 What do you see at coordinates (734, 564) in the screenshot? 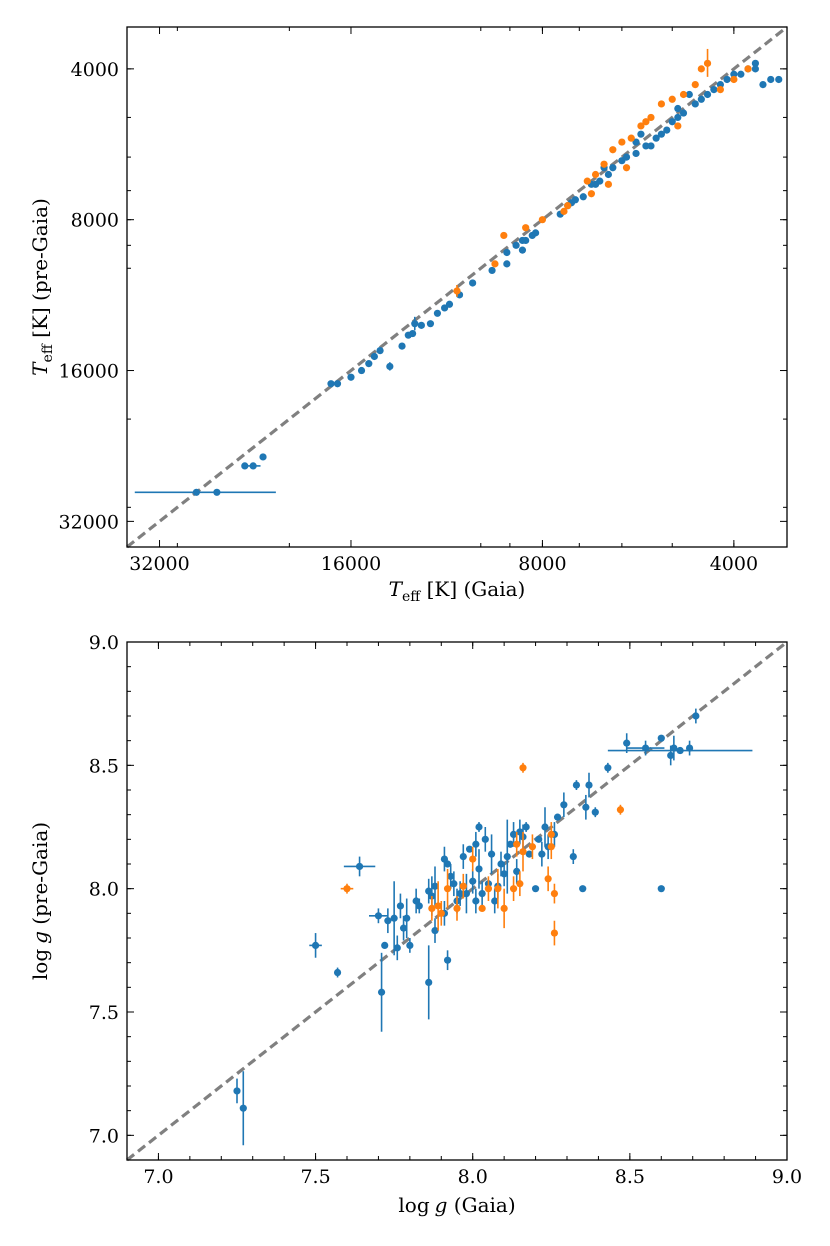
I see `x-tick-label: 4000` at bounding box center [734, 564].